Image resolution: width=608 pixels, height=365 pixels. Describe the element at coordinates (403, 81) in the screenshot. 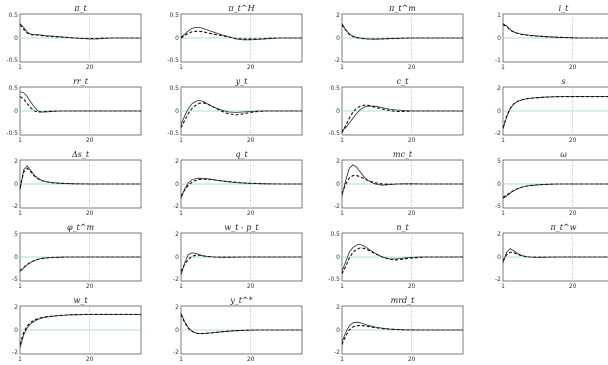

I see `panel-title: c_t` at that location.